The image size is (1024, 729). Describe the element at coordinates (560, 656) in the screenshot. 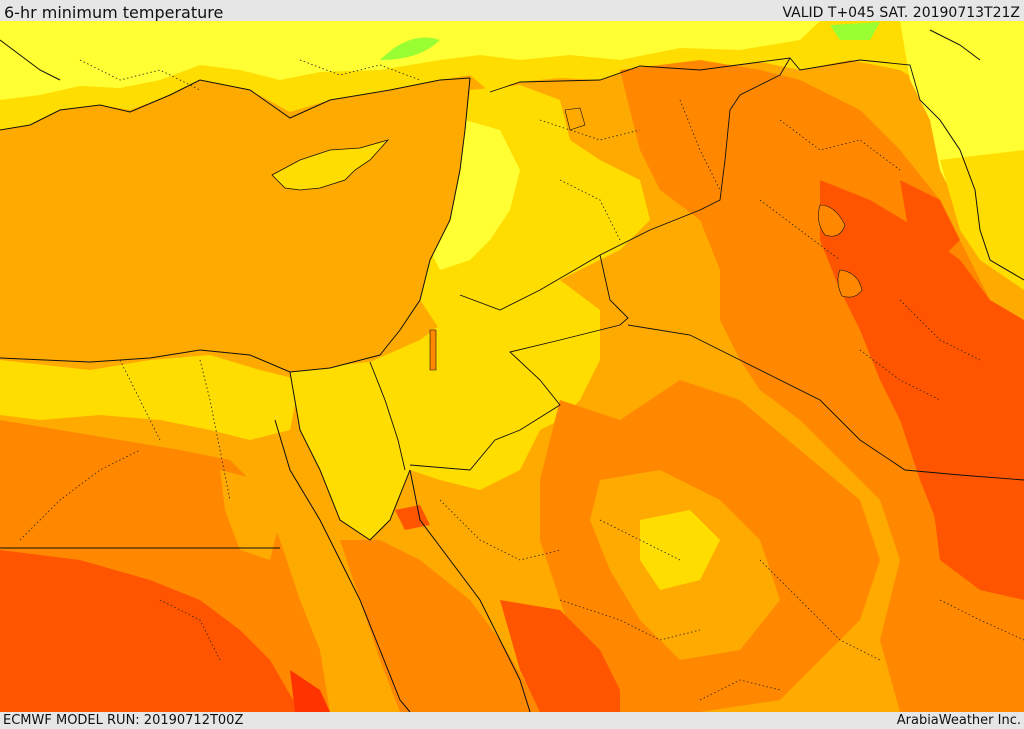

I see `temp-zone-hejaz-red` at that location.